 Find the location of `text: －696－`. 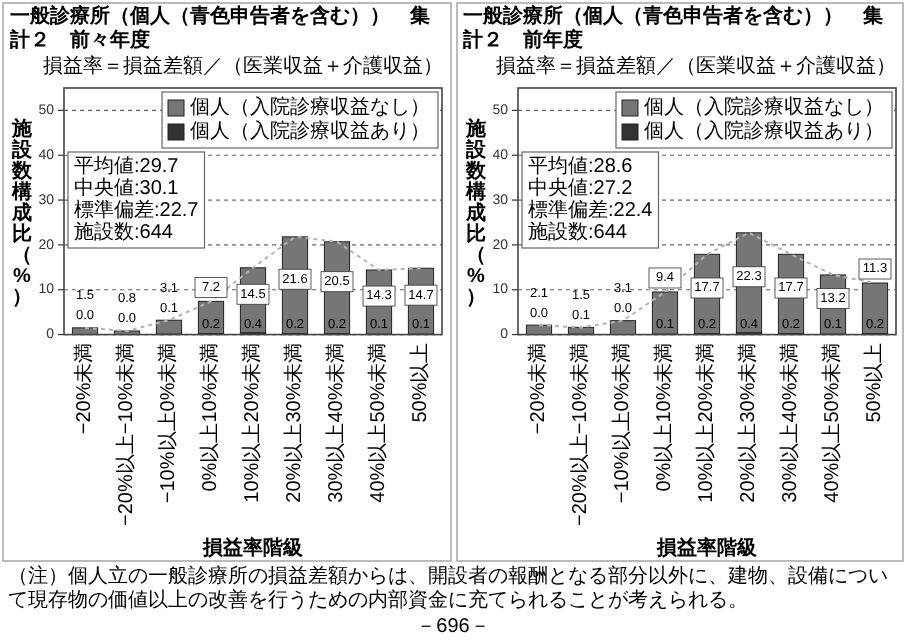

text: －696－ is located at coordinates (453, 628).